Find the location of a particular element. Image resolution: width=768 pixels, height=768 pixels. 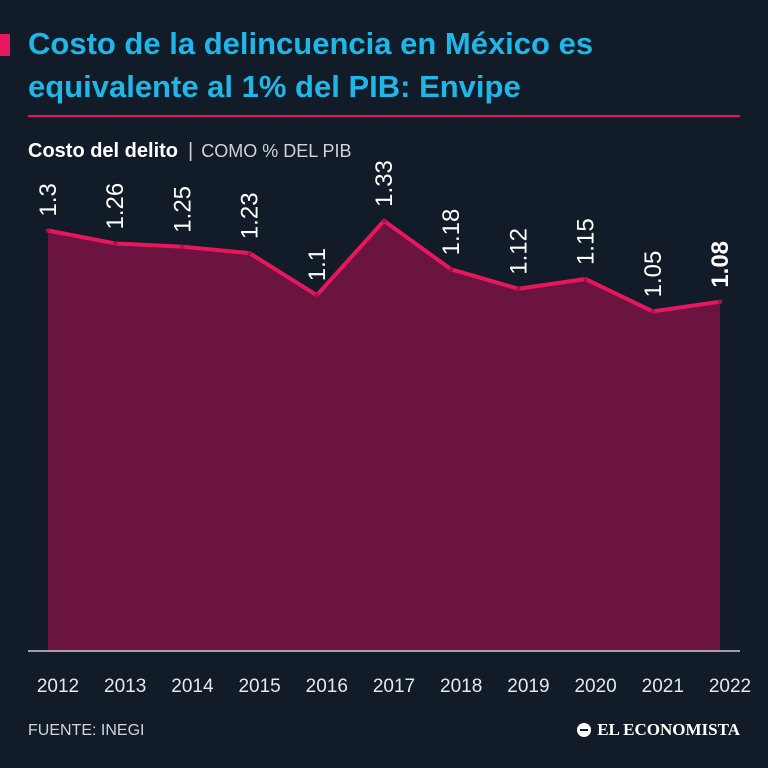

x-tick-label: 2017 is located at coordinates (394, 686).